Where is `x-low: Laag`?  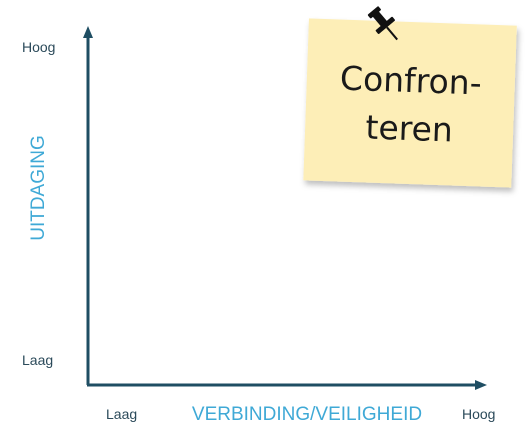
x-low: Laag is located at coordinates (121, 414).